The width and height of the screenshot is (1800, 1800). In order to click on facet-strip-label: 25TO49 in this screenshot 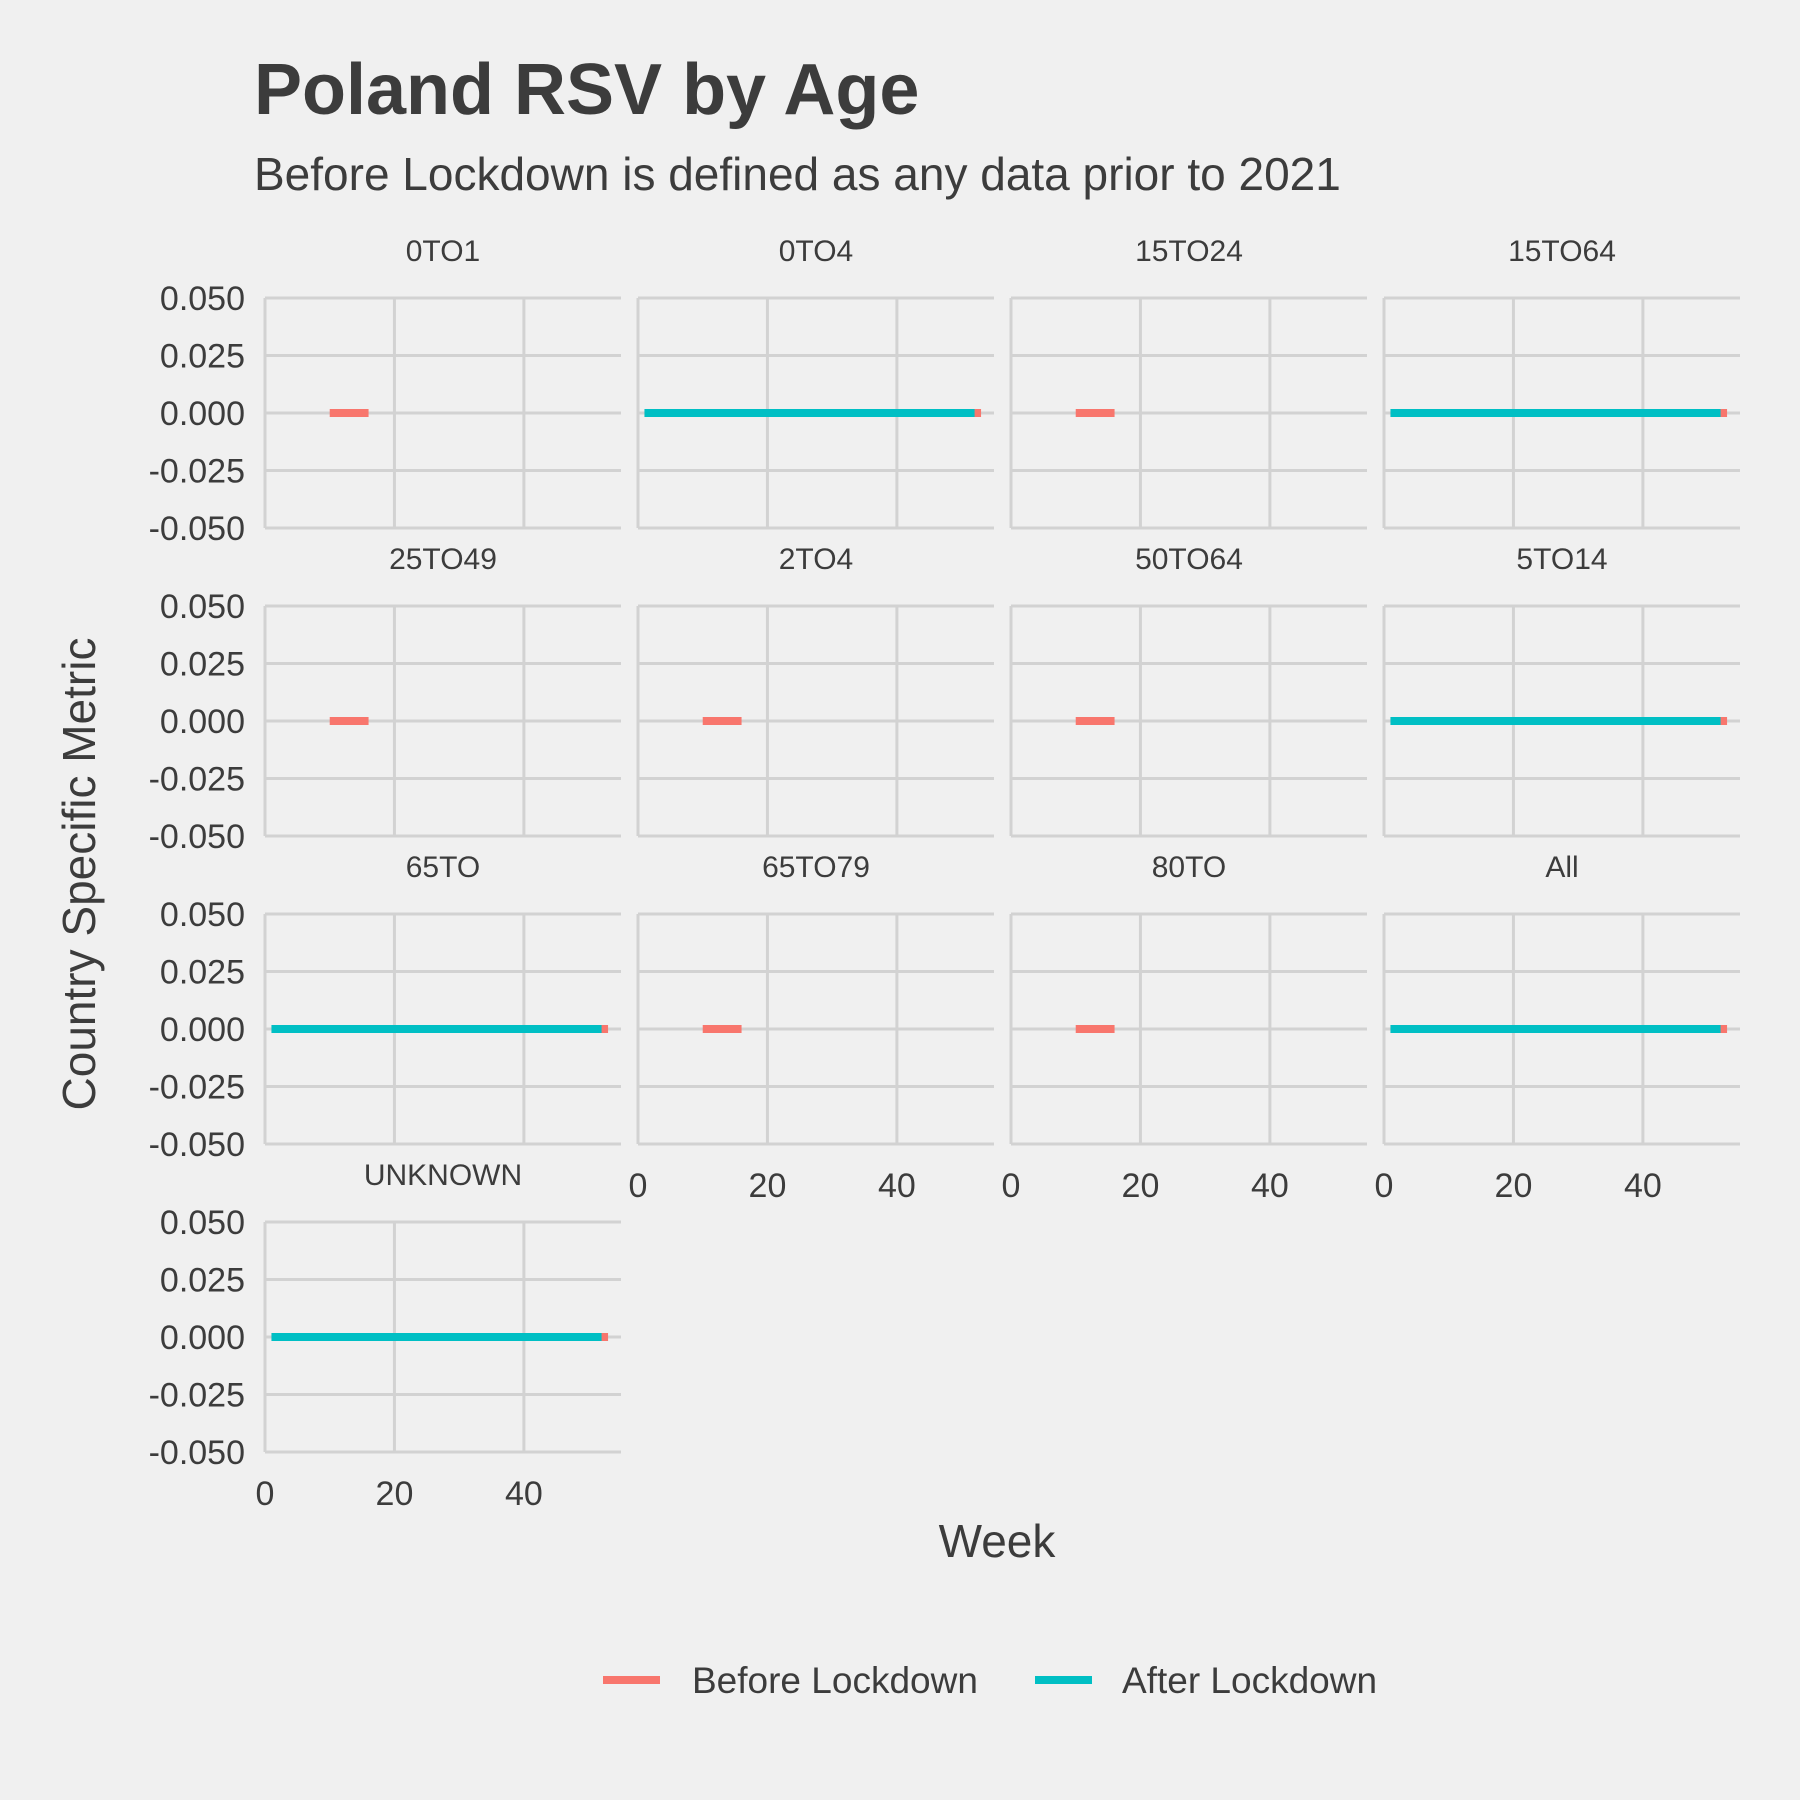, I will do `click(443, 559)`.